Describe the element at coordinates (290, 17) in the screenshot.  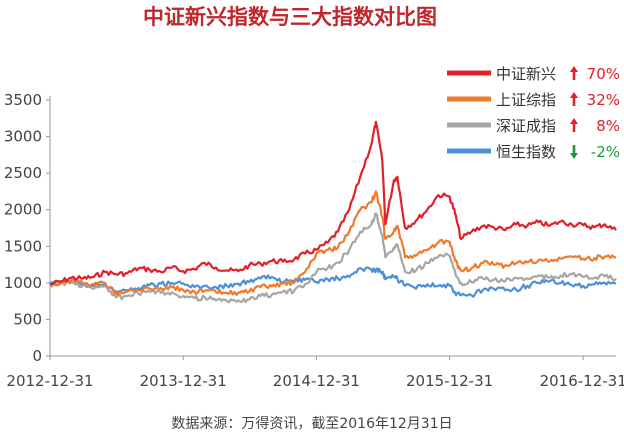
I see `chart-title: 中证新兴指数与三大指数对比图` at that location.